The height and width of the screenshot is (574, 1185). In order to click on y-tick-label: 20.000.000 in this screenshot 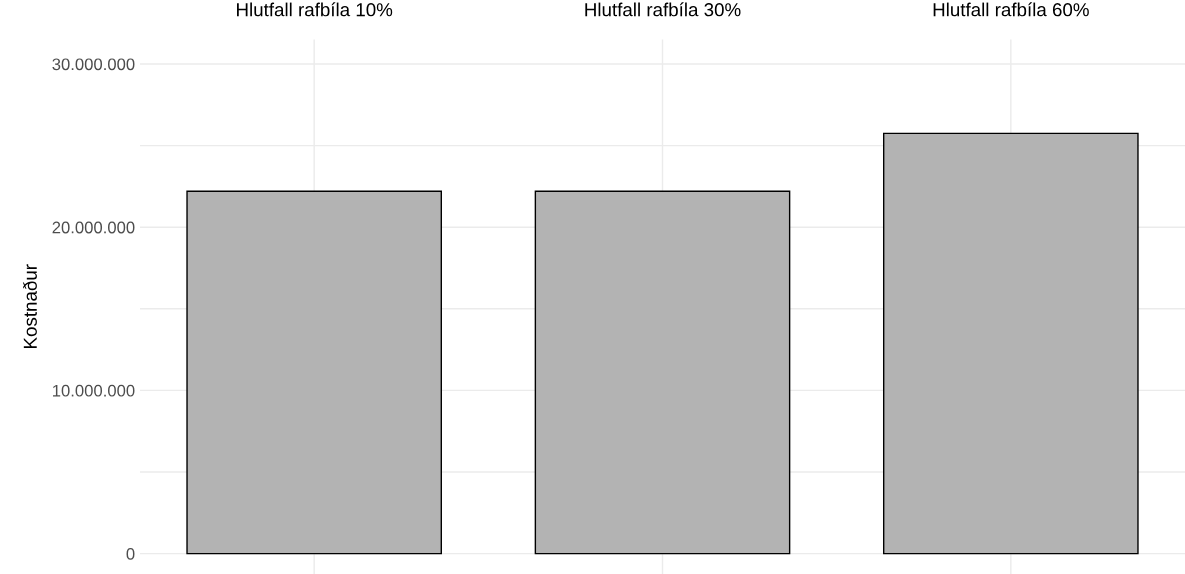, I will do `click(93, 227)`.